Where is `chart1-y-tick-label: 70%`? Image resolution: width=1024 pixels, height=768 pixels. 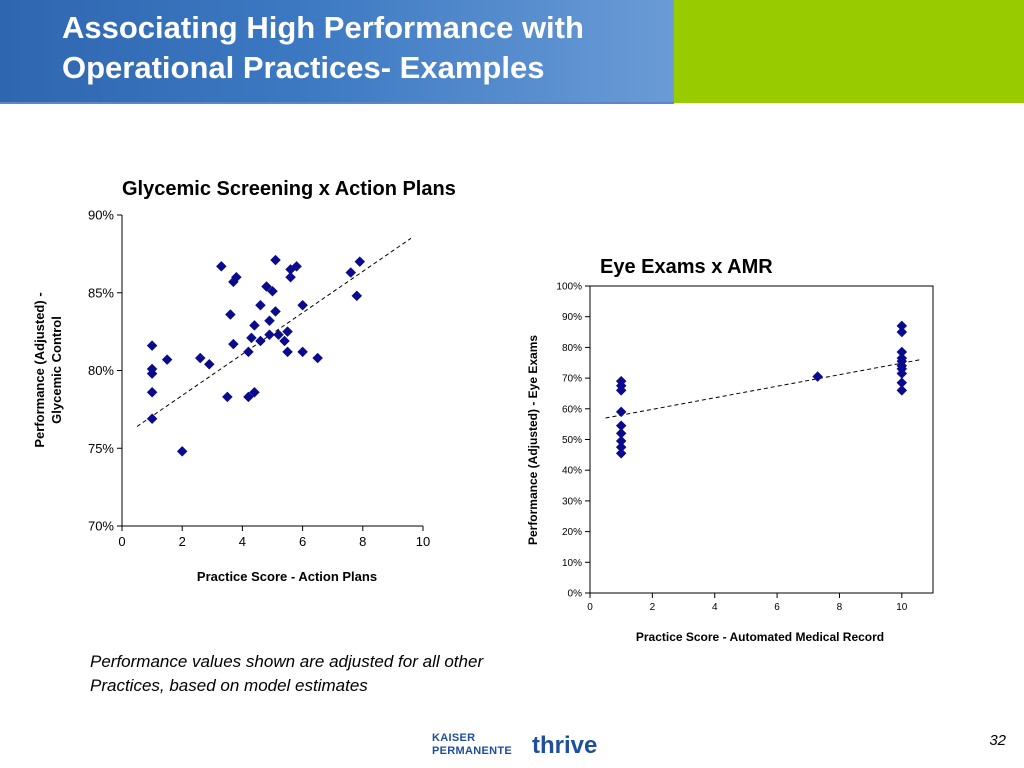
chart1-y-tick-label: 70% is located at coordinates (101, 526).